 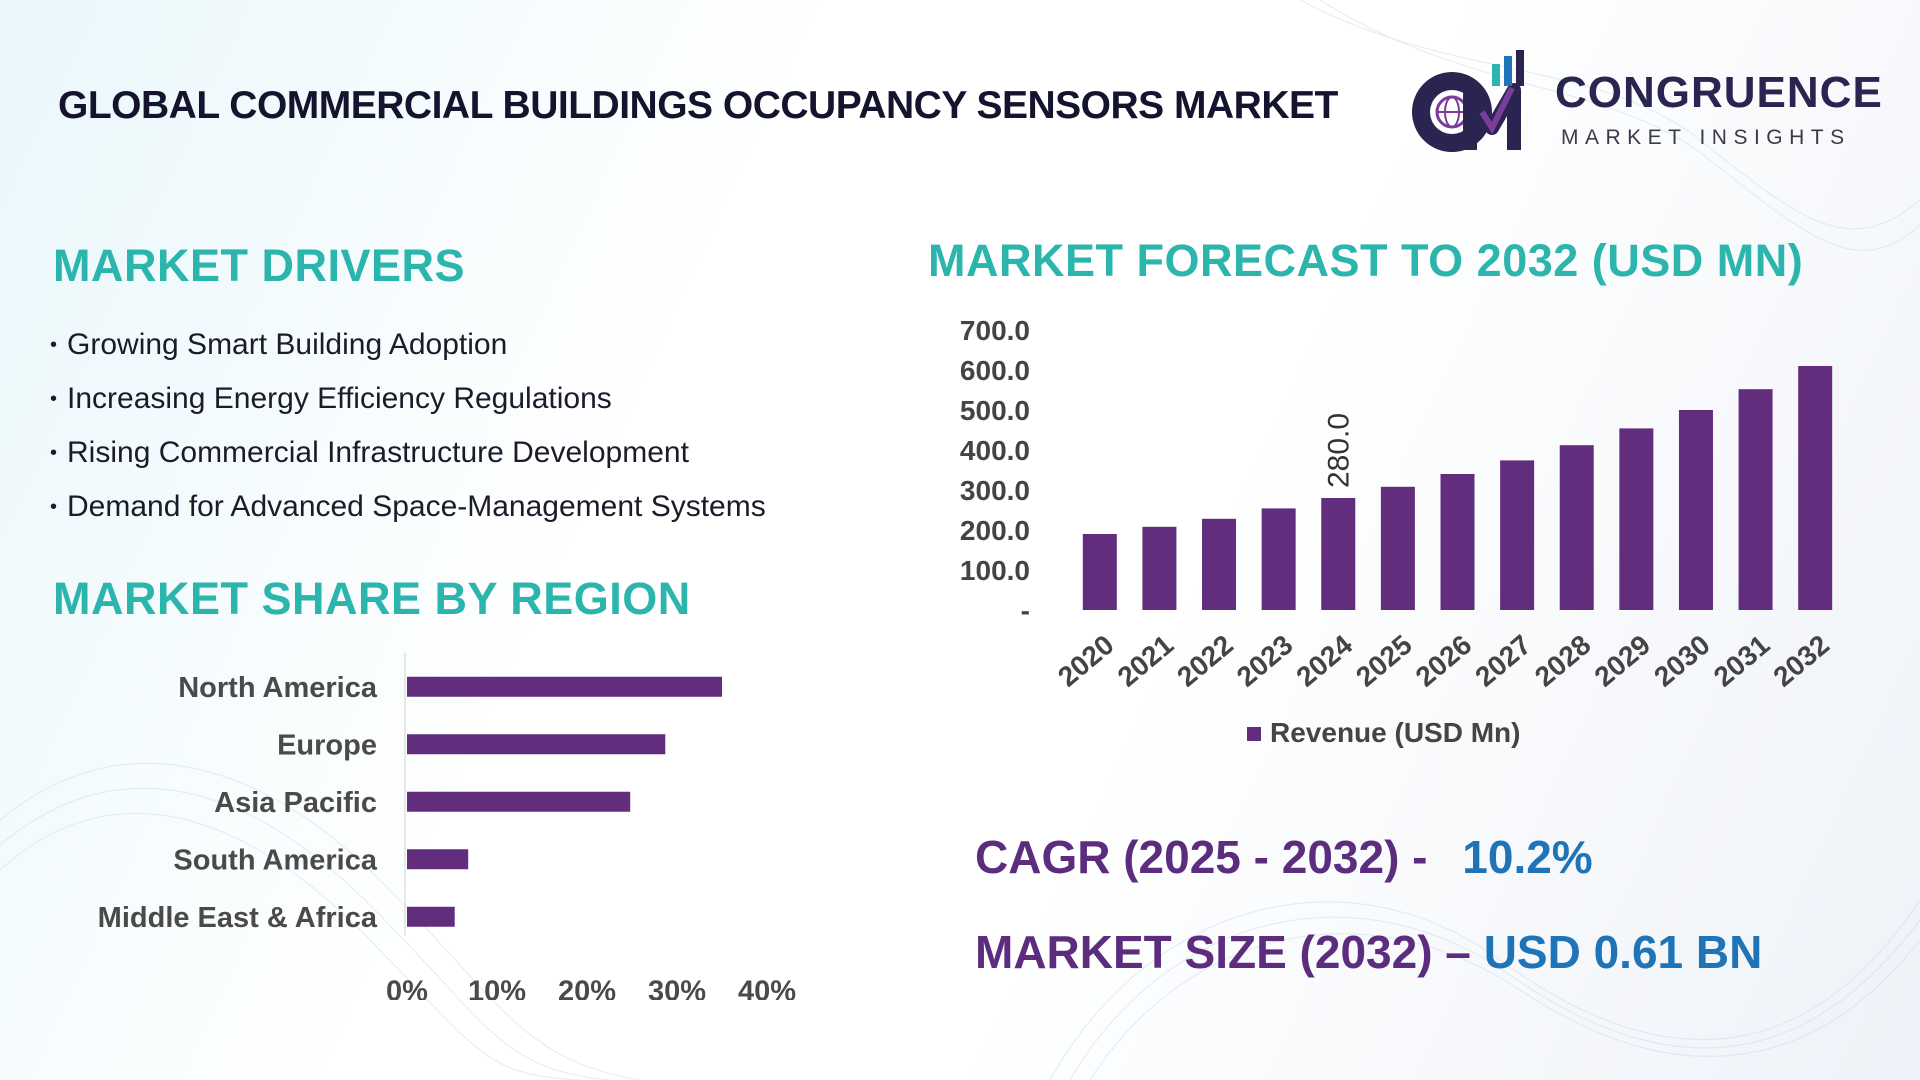 I want to click on logo-mark-icon, so click(x=1468, y=101).